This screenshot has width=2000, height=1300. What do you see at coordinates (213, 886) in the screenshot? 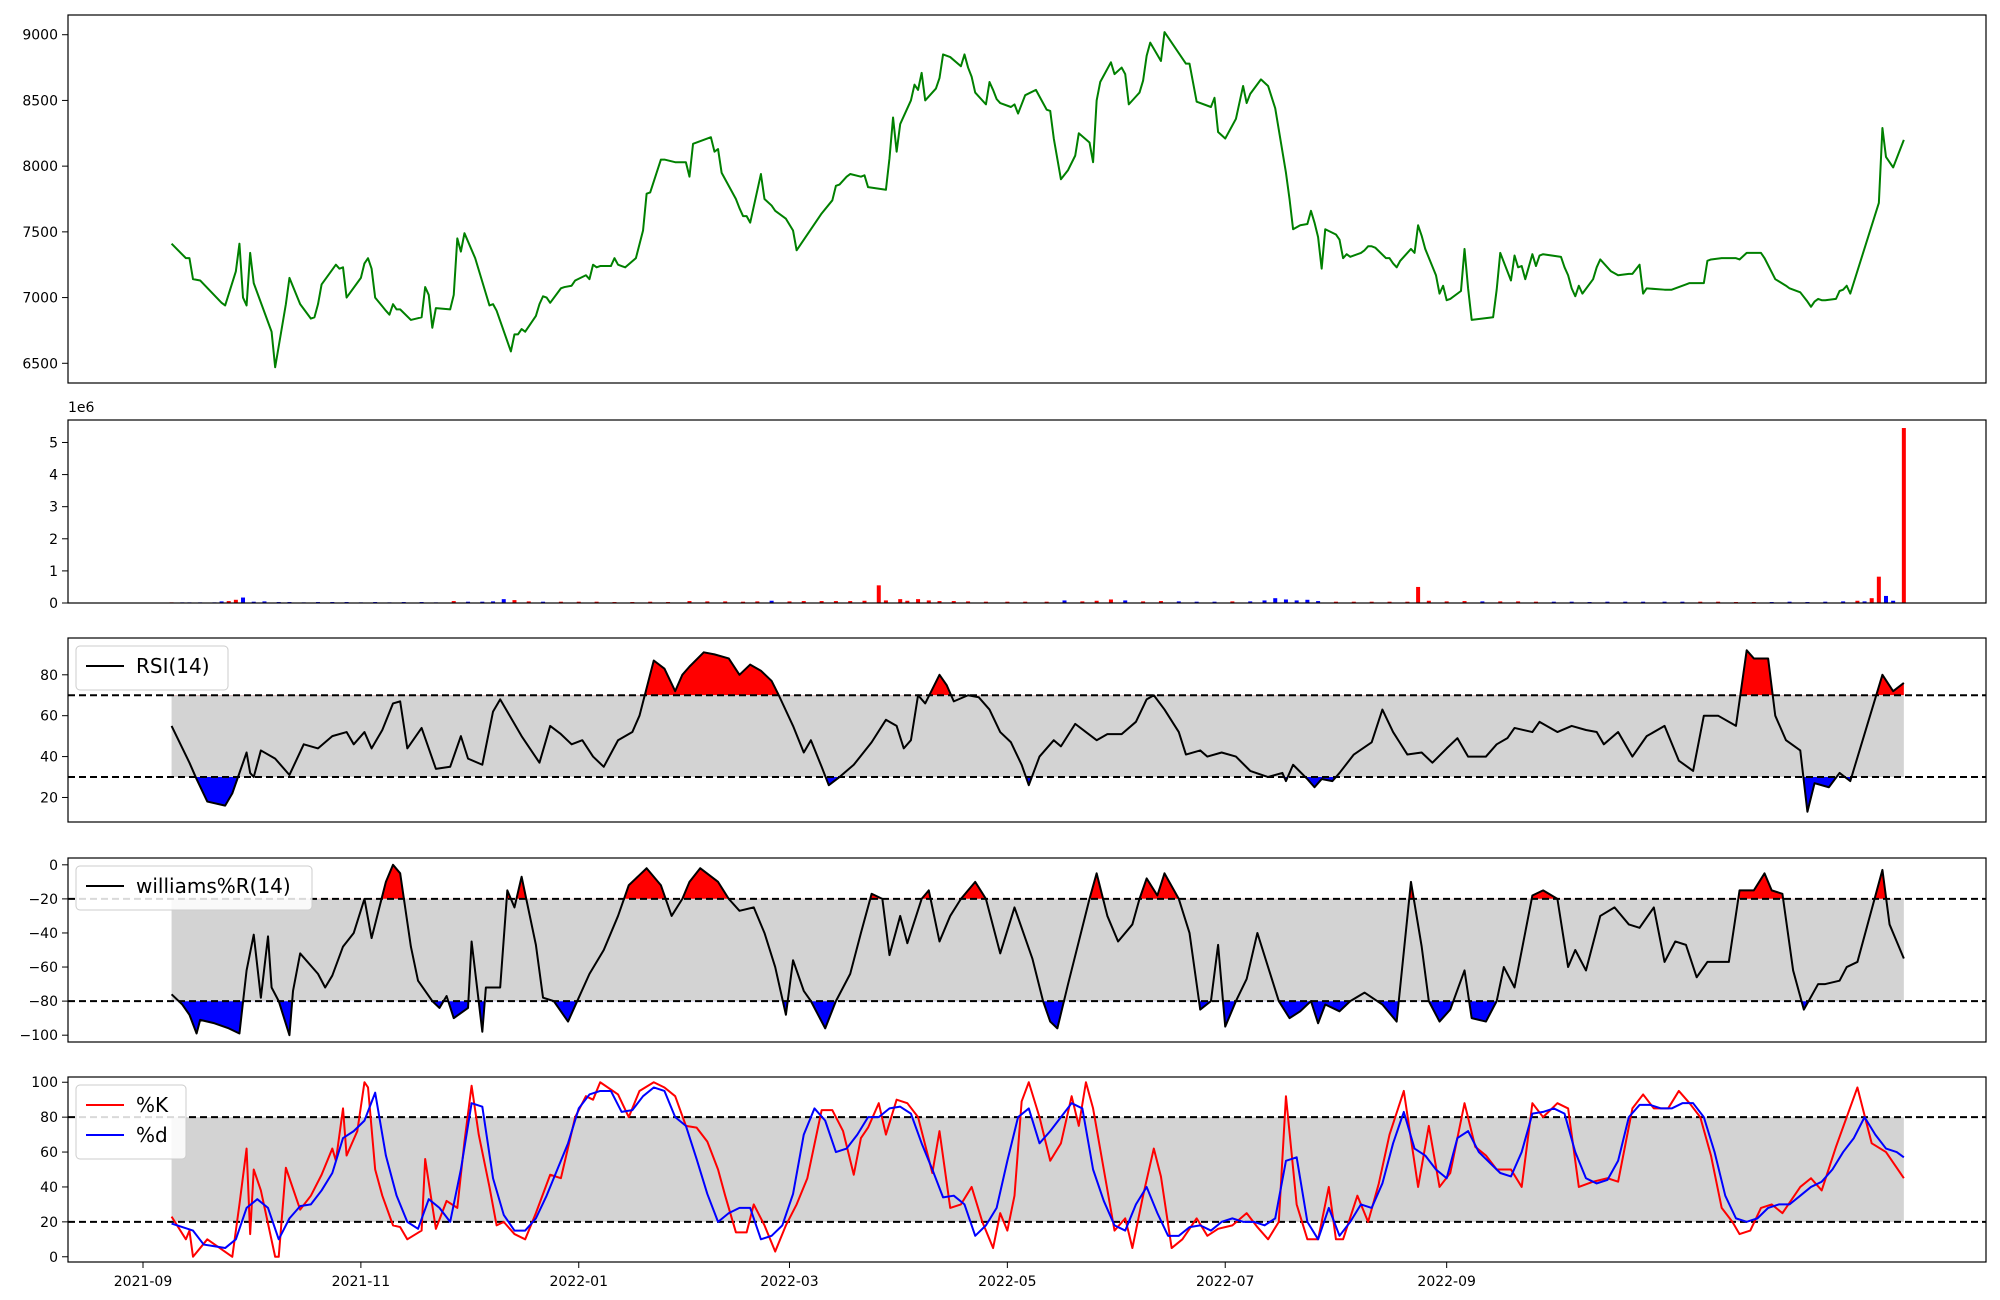
I see `legend-label: williams%R(14)` at bounding box center [213, 886].